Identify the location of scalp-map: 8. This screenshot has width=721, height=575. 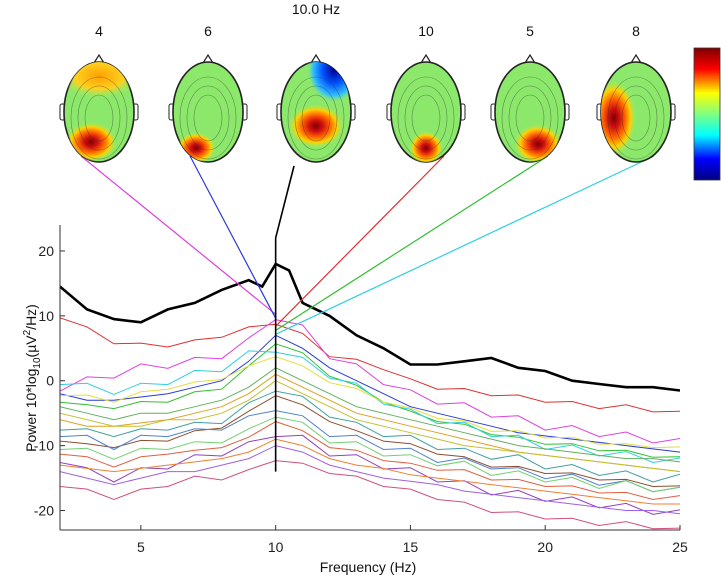
(636, 93).